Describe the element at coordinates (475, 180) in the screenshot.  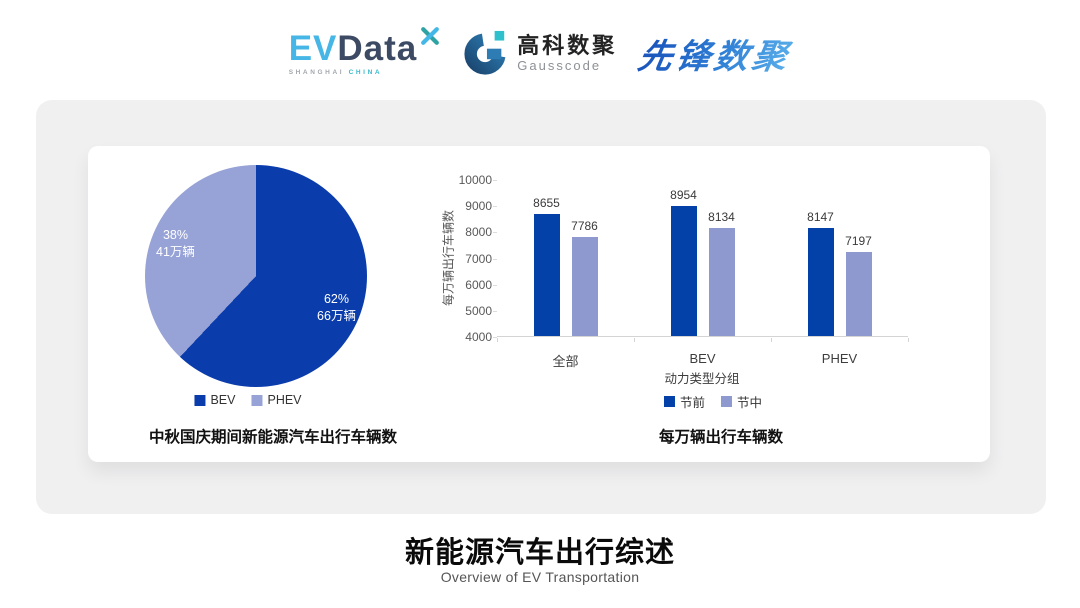
I see `y-tick-label: 10000` at that location.